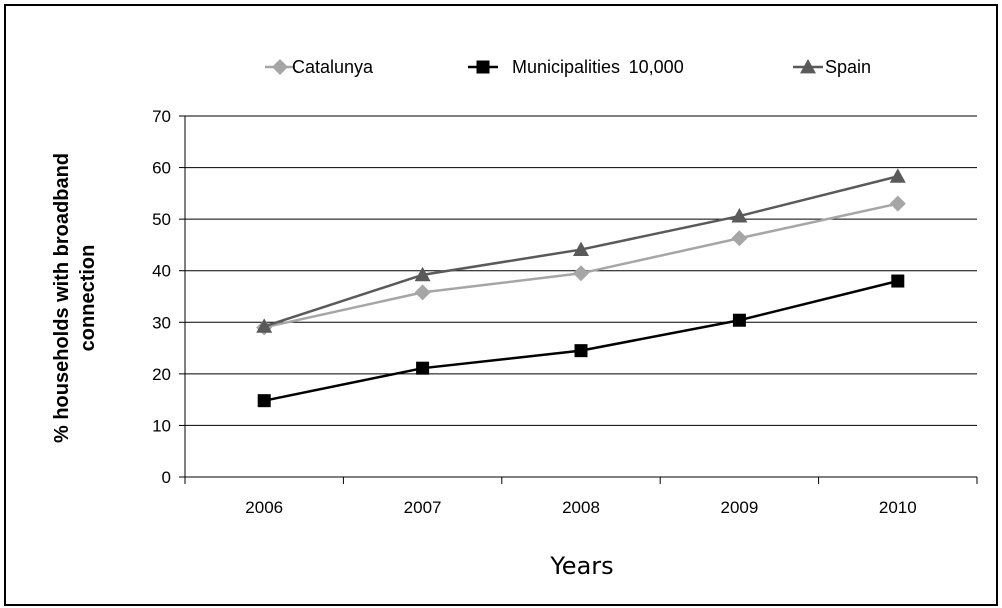  What do you see at coordinates (62, 298) in the screenshot?
I see `y-axis-label-line-1: % households with broadband` at bounding box center [62, 298].